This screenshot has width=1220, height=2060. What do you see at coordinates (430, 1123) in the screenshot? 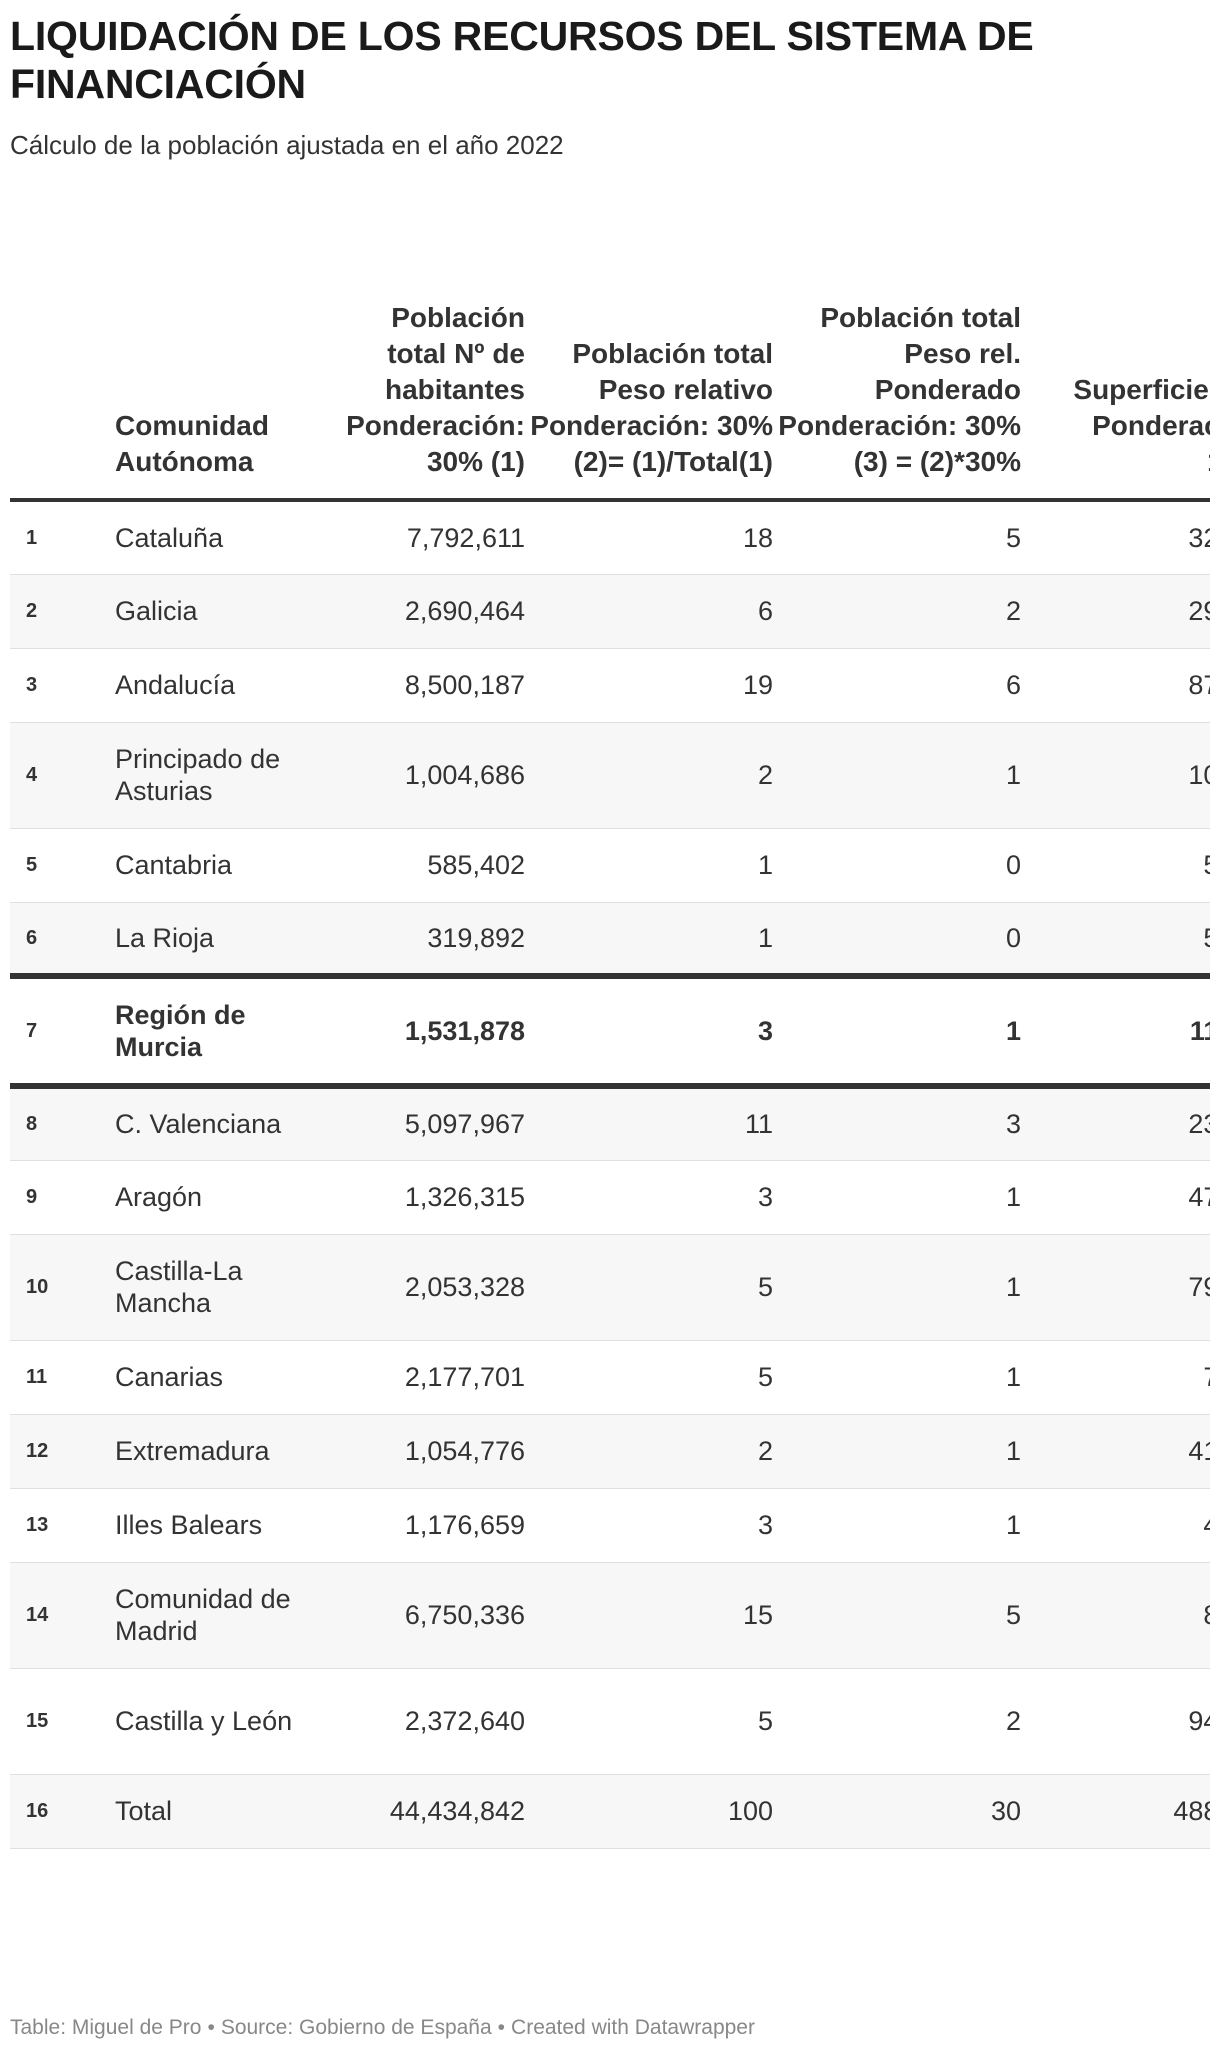
I see `row-poblacion: 5,097,967` at bounding box center [430, 1123].